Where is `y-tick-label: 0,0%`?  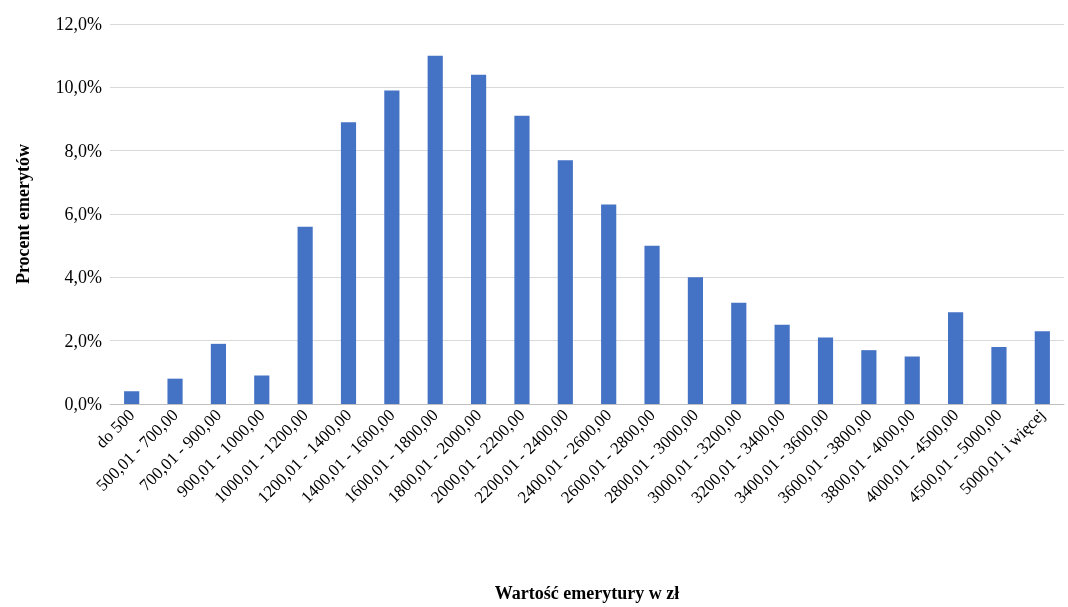
y-tick-label: 0,0% is located at coordinates (83, 404).